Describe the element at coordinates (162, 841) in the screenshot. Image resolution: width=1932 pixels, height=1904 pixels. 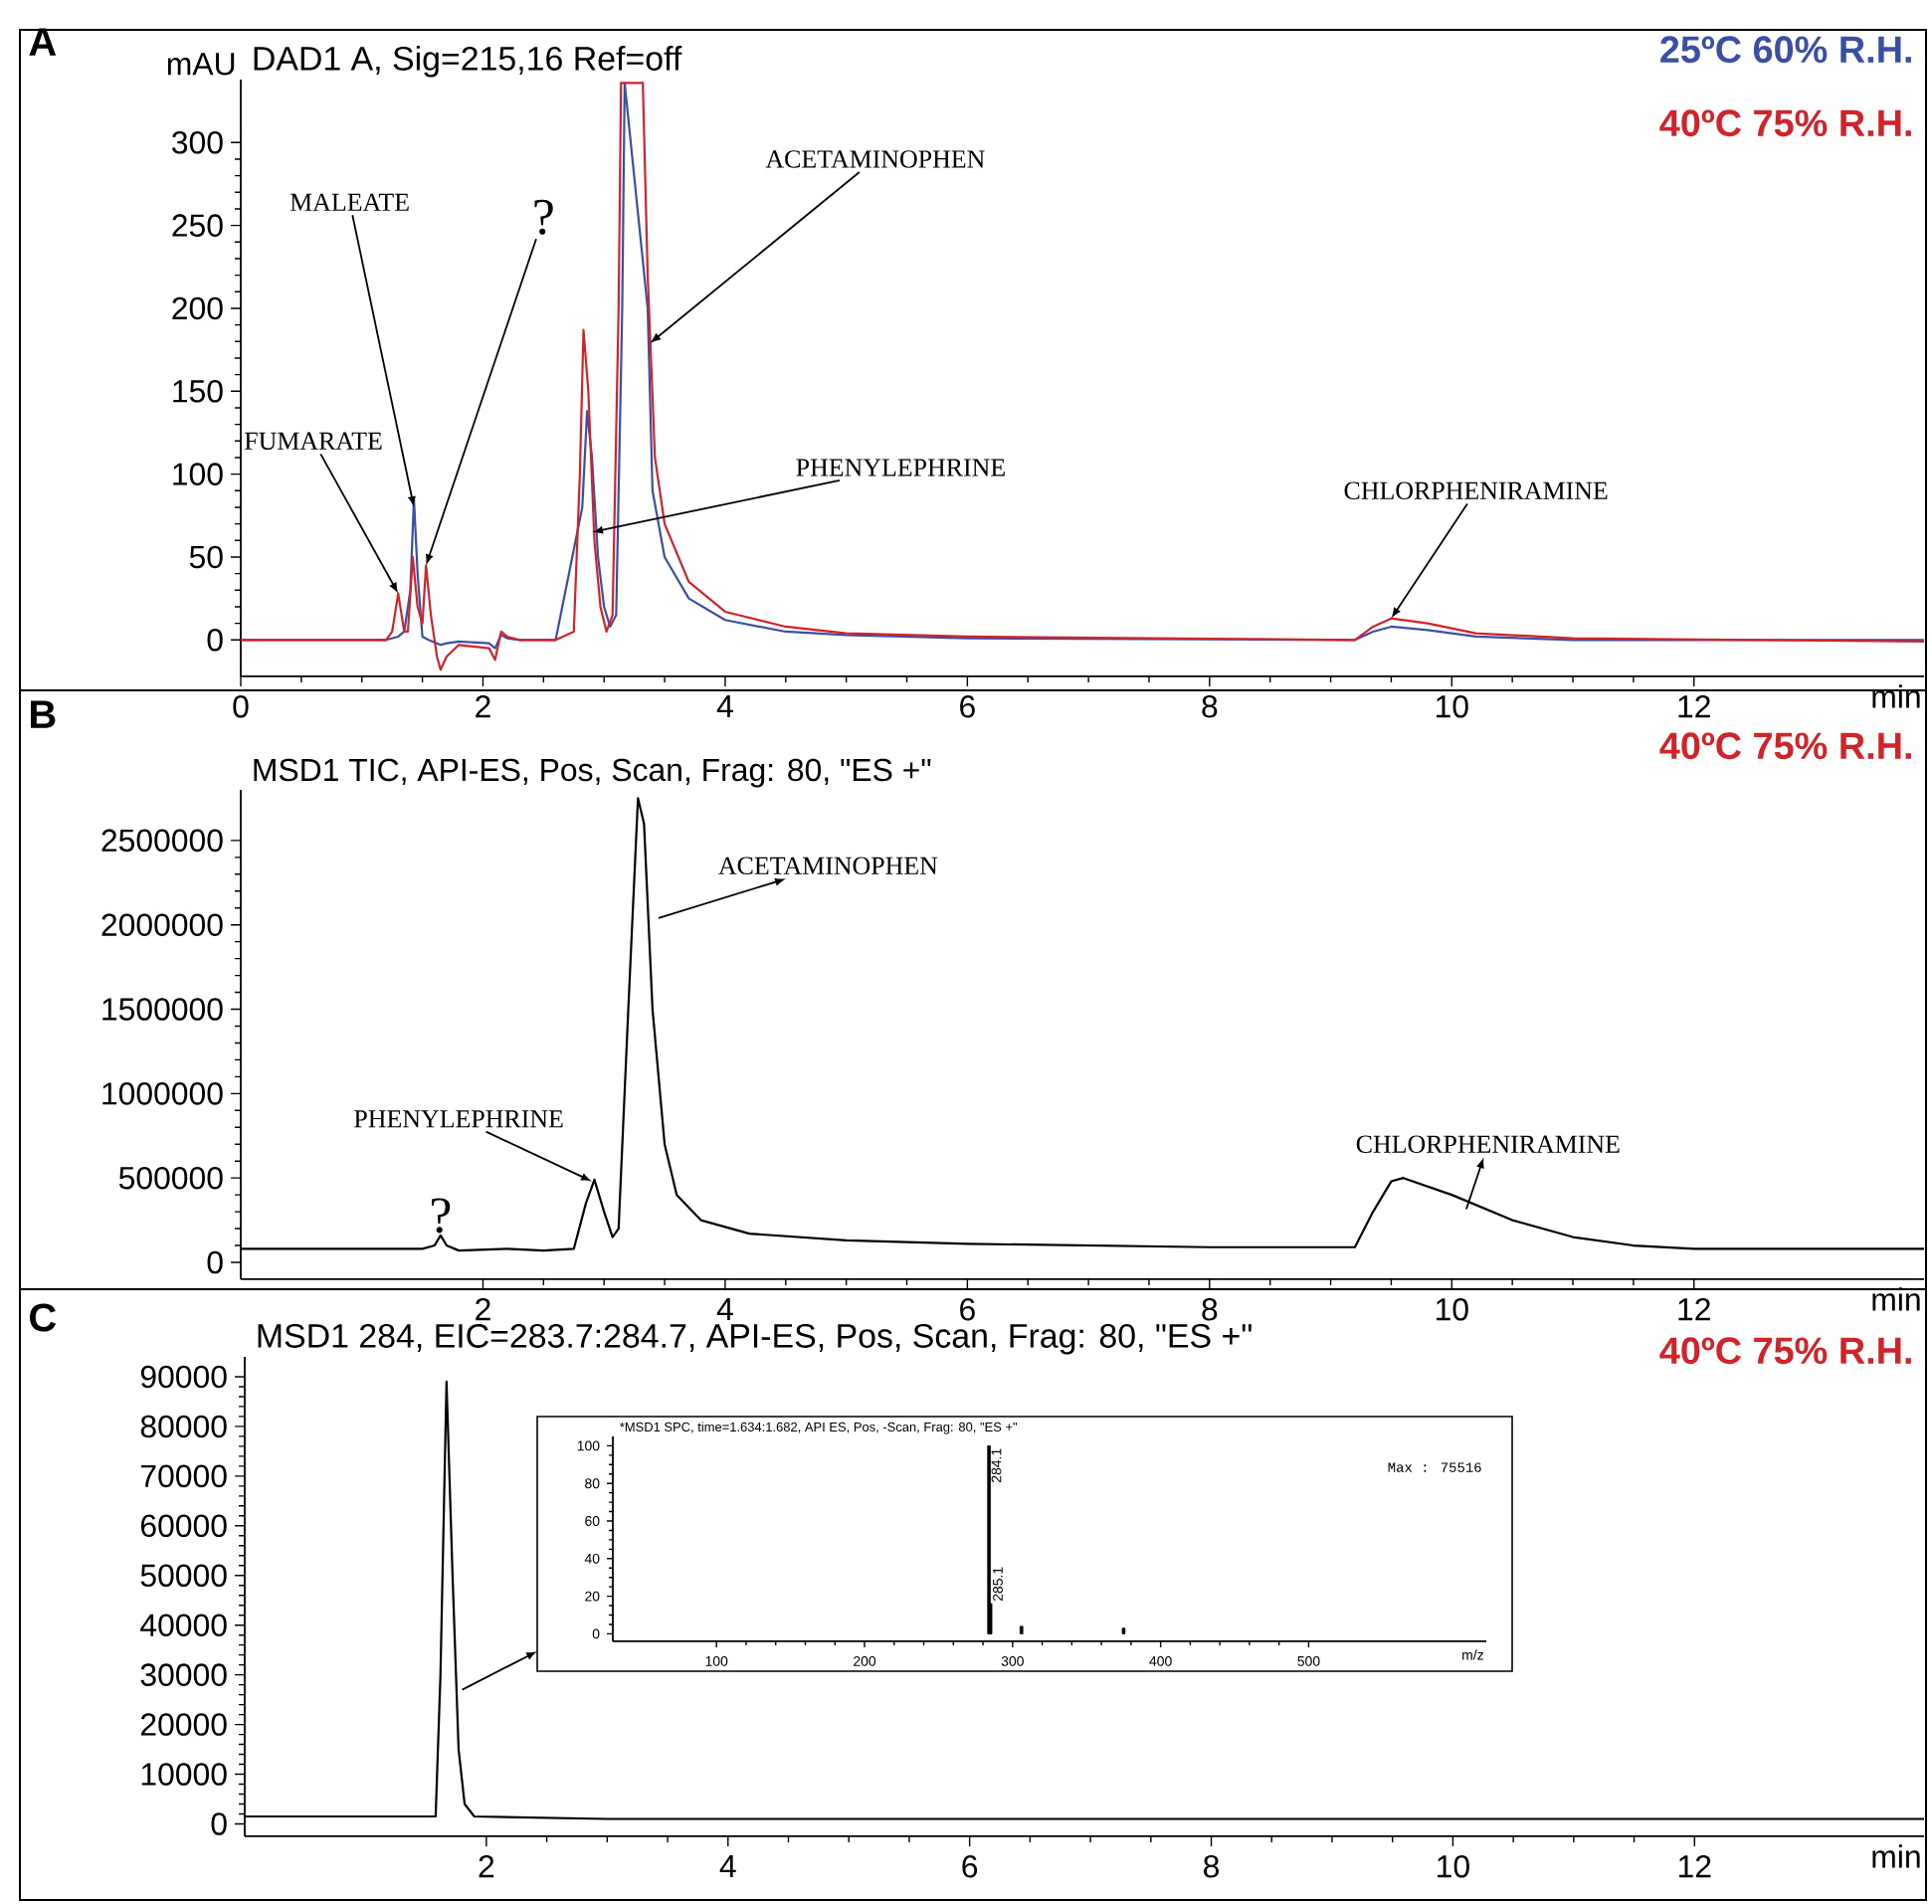
I see `y-tick-label: 2500000` at that location.